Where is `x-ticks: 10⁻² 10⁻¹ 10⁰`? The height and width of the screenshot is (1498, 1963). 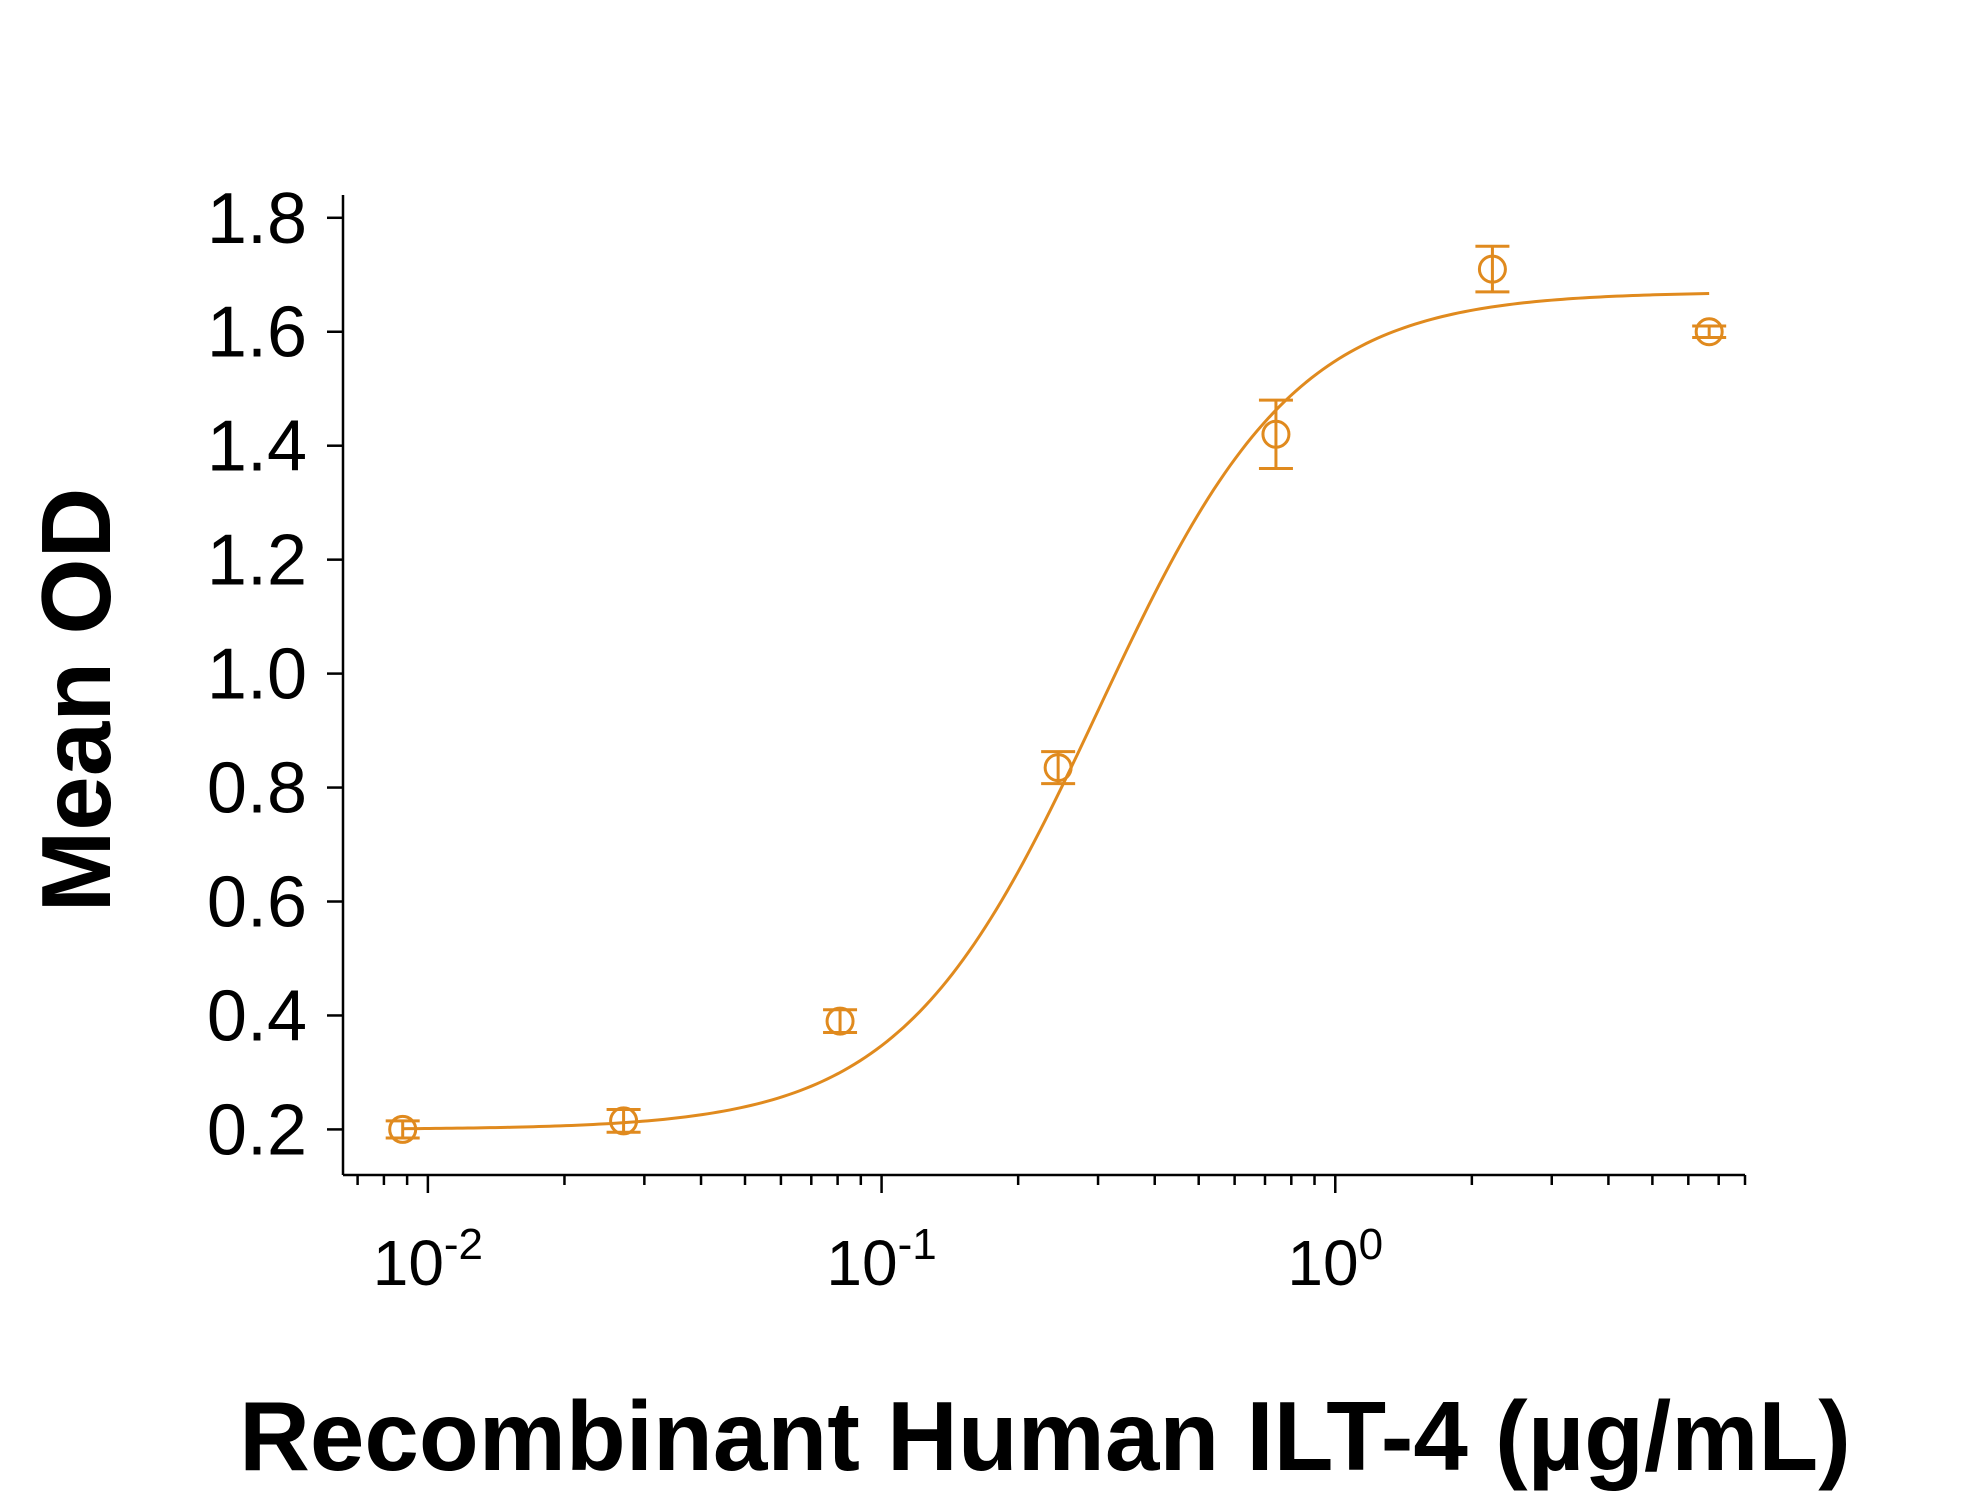
x-ticks: 10⁻² 10⁻¹ 10⁰ is located at coordinates (1051, 1237).